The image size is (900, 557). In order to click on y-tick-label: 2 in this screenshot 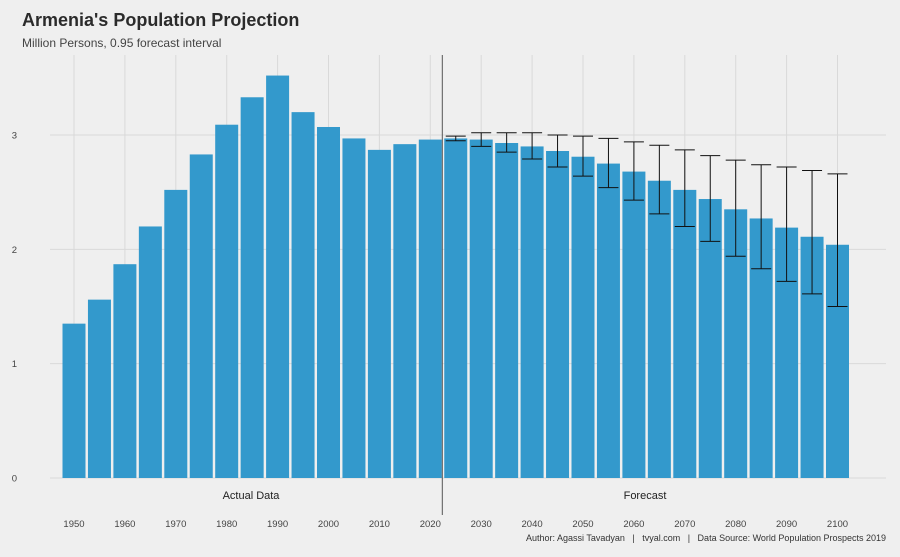, I will do `click(14, 250)`.